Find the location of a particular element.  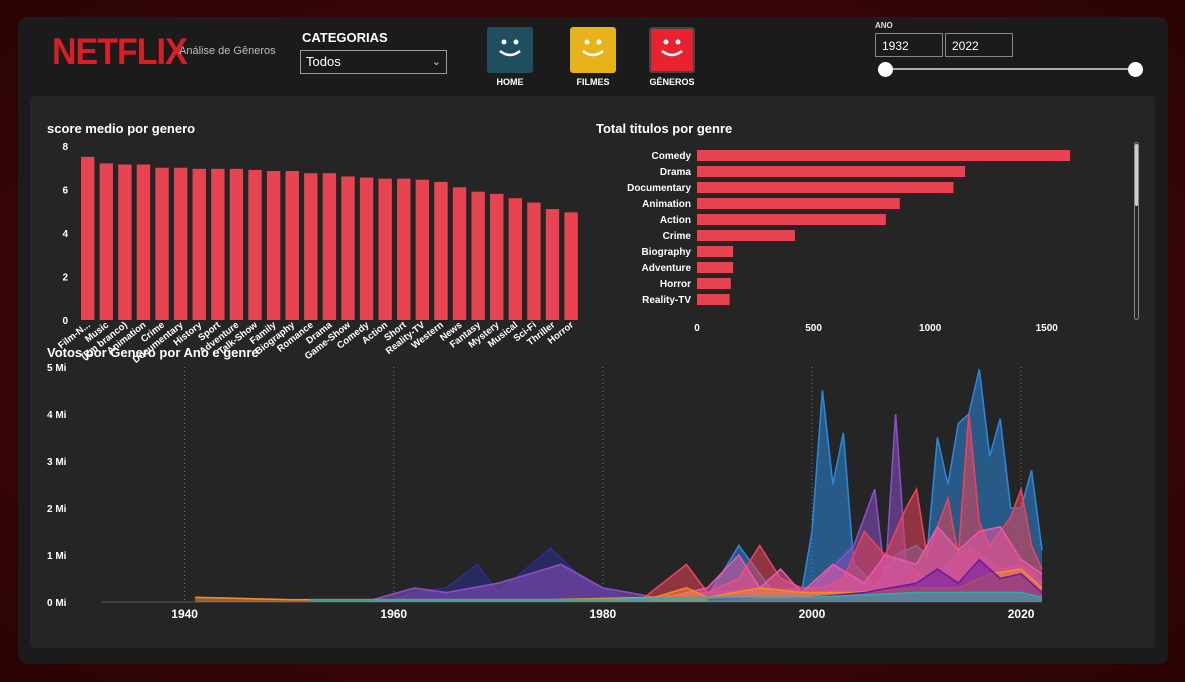

nav-home-button: HOME is located at coordinates (510, 57).